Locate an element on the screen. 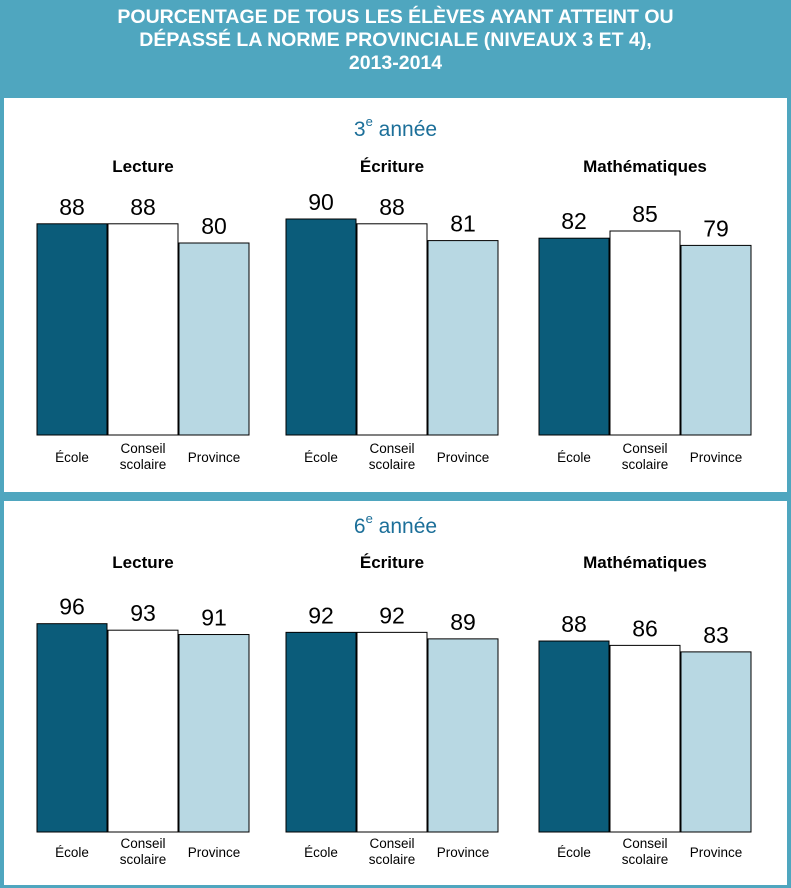 The width and height of the screenshot is (791, 888). bar-value-label: 83 is located at coordinates (716, 635).